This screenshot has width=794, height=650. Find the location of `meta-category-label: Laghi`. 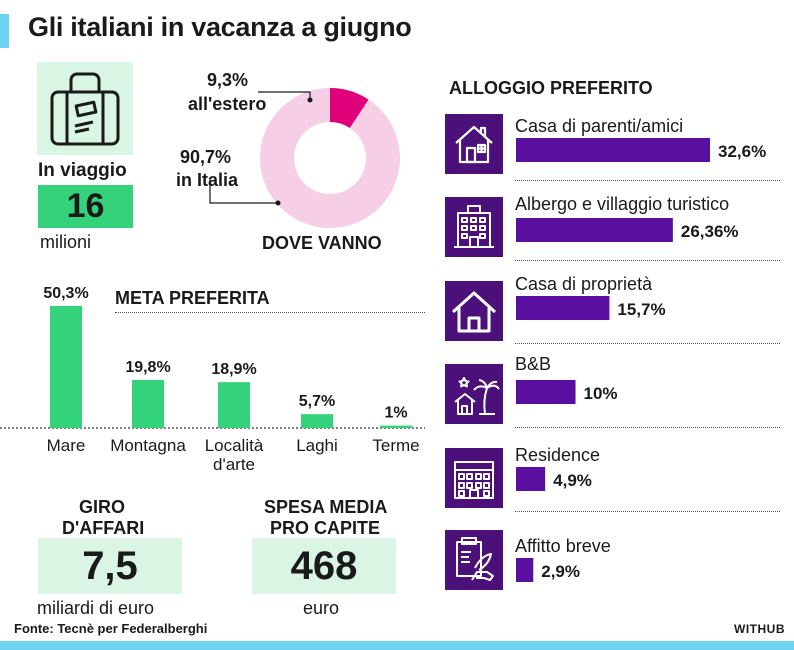

meta-category-label: Laghi is located at coordinates (317, 445).